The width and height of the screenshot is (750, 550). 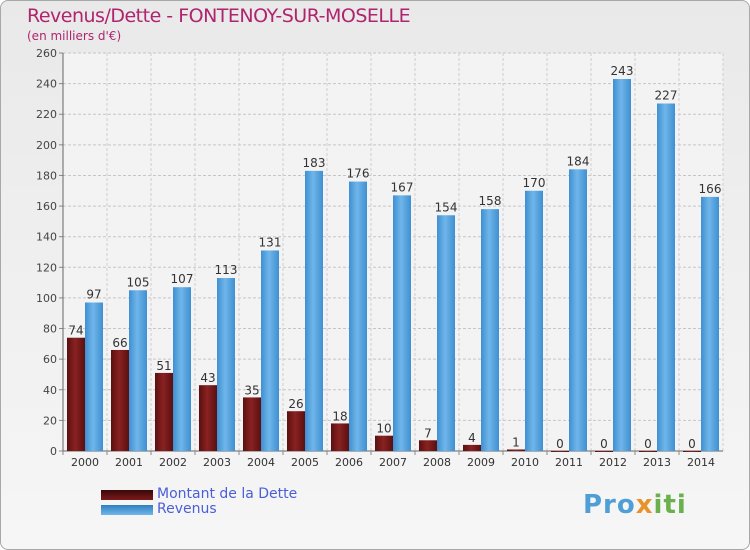 What do you see at coordinates (358, 174) in the screenshot?
I see `data-label-revenue: 176` at bounding box center [358, 174].